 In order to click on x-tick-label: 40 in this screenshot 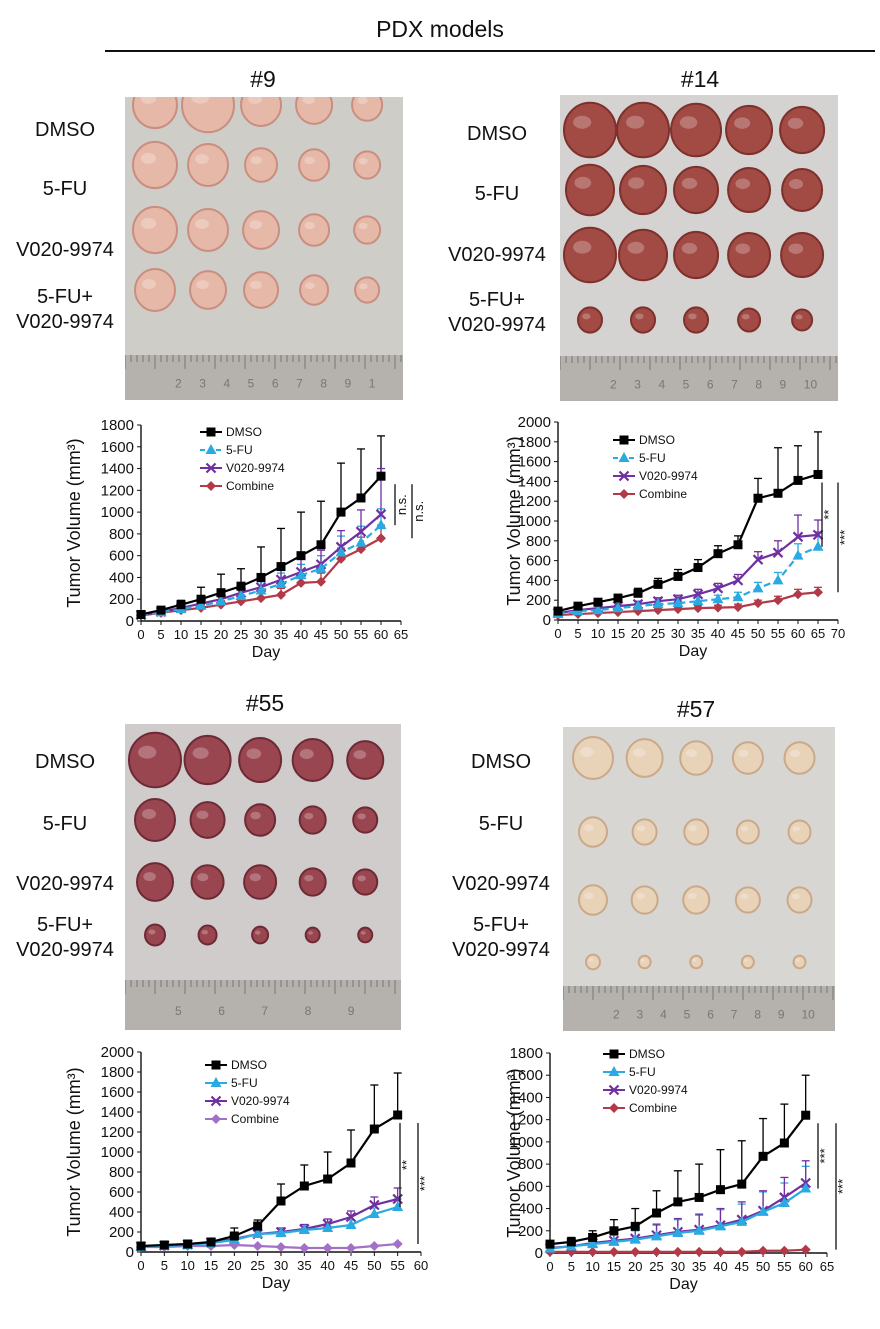, I will do `click(720, 1266)`.